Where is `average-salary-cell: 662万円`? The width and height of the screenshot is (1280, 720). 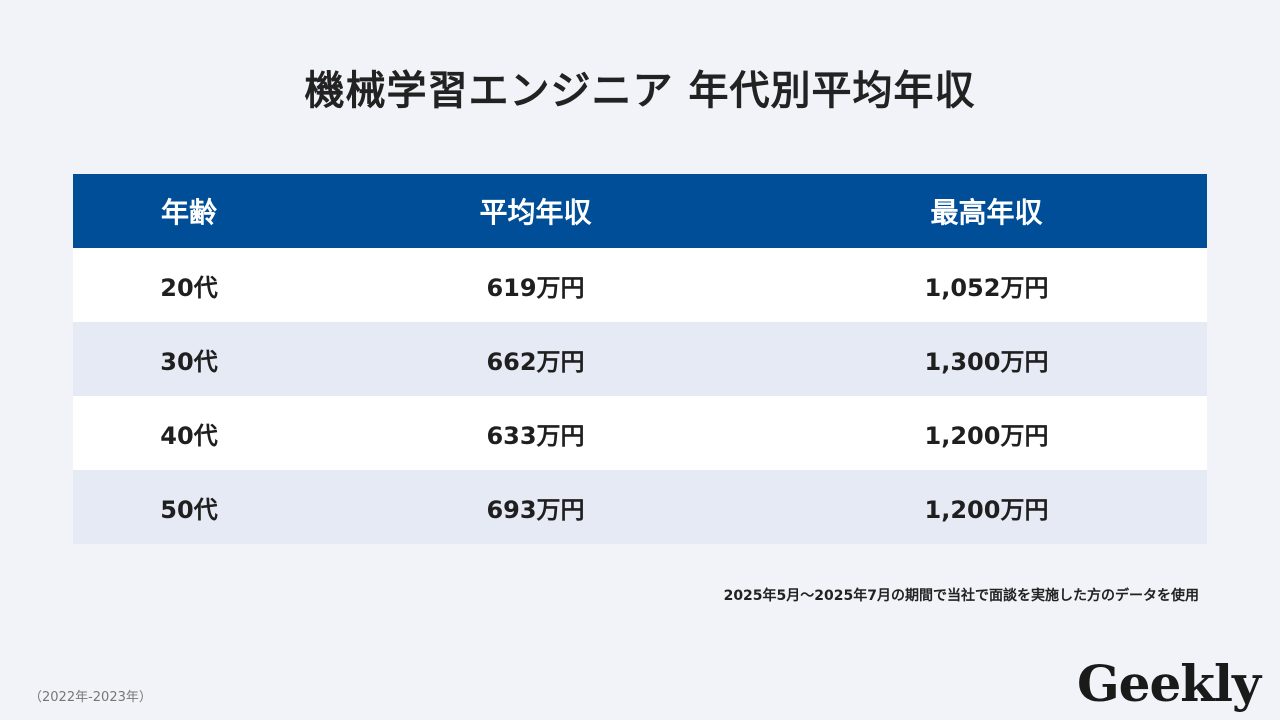
average-salary-cell: 662万円 is located at coordinates (535, 359).